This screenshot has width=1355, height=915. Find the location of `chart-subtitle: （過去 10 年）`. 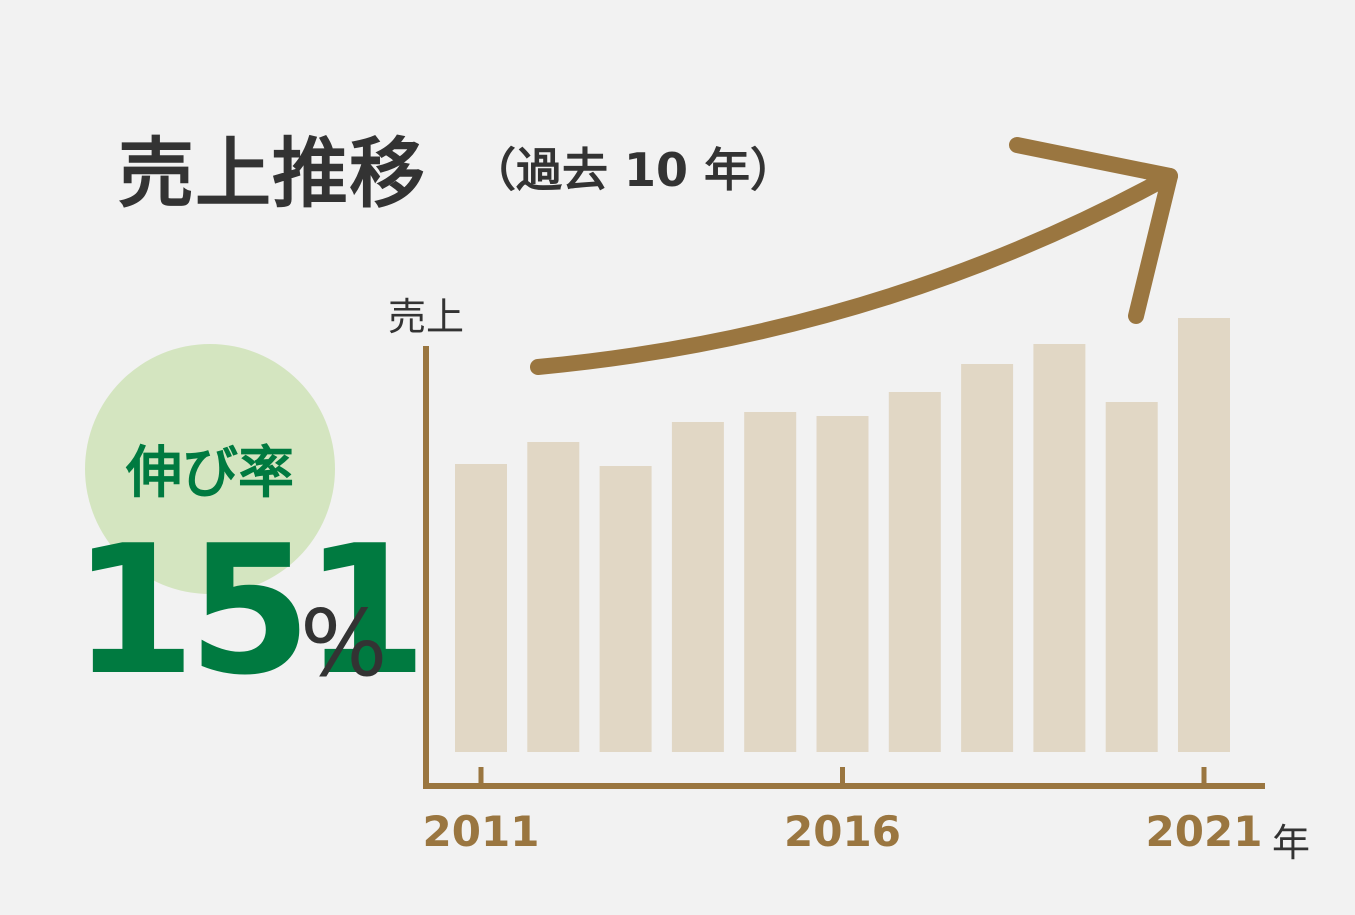

chart-subtitle: （過去 10 年） is located at coordinates (633, 170).